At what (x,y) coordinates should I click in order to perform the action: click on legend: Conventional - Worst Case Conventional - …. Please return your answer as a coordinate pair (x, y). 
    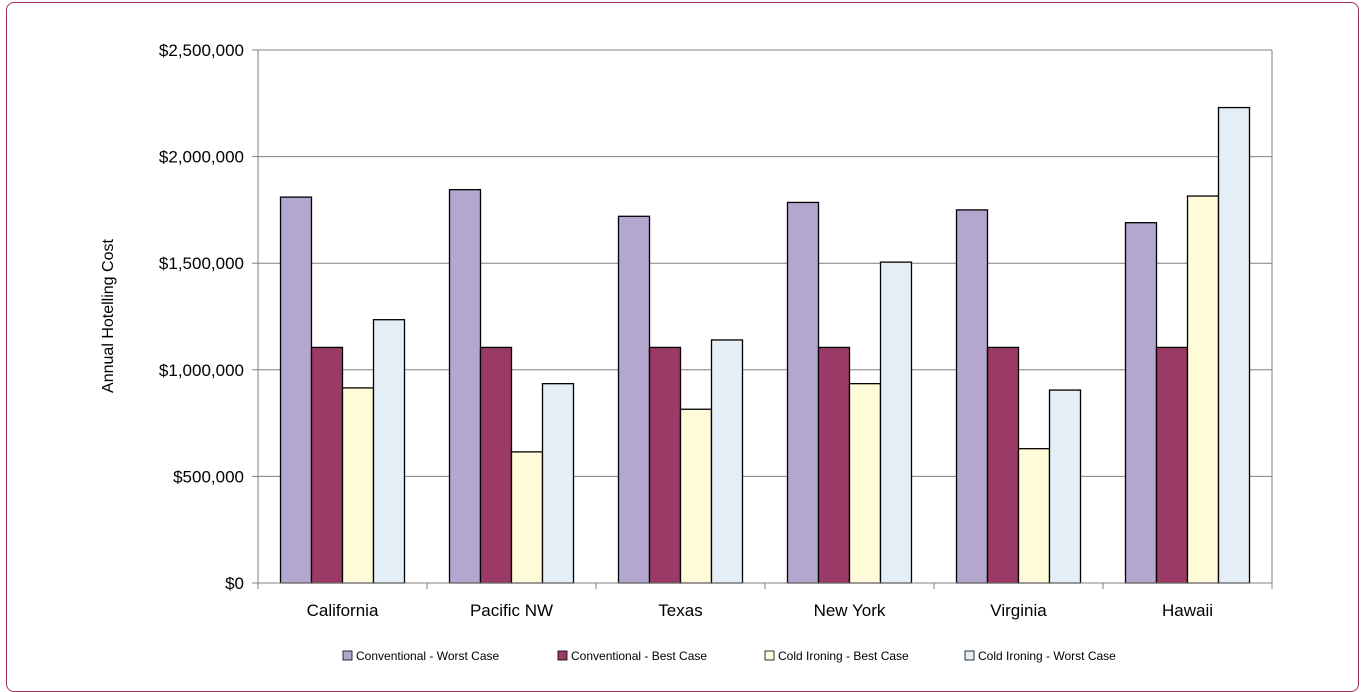
    Looking at the image, I should click on (729, 656).